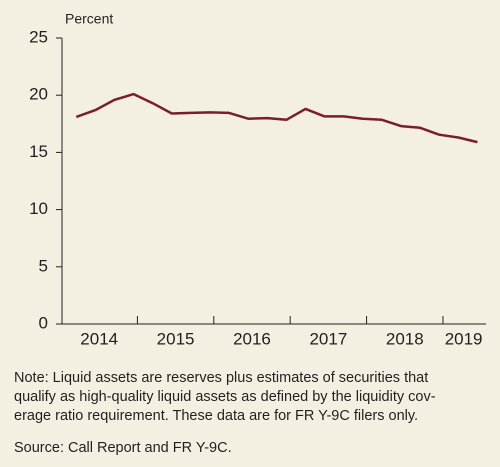 The width and height of the screenshot is (500, 467). What do you see at coordinates (123, 448) in the screenshot?
I see `source: Source: Call Report and FR Y-9C.` at bounding box center [123, 448].